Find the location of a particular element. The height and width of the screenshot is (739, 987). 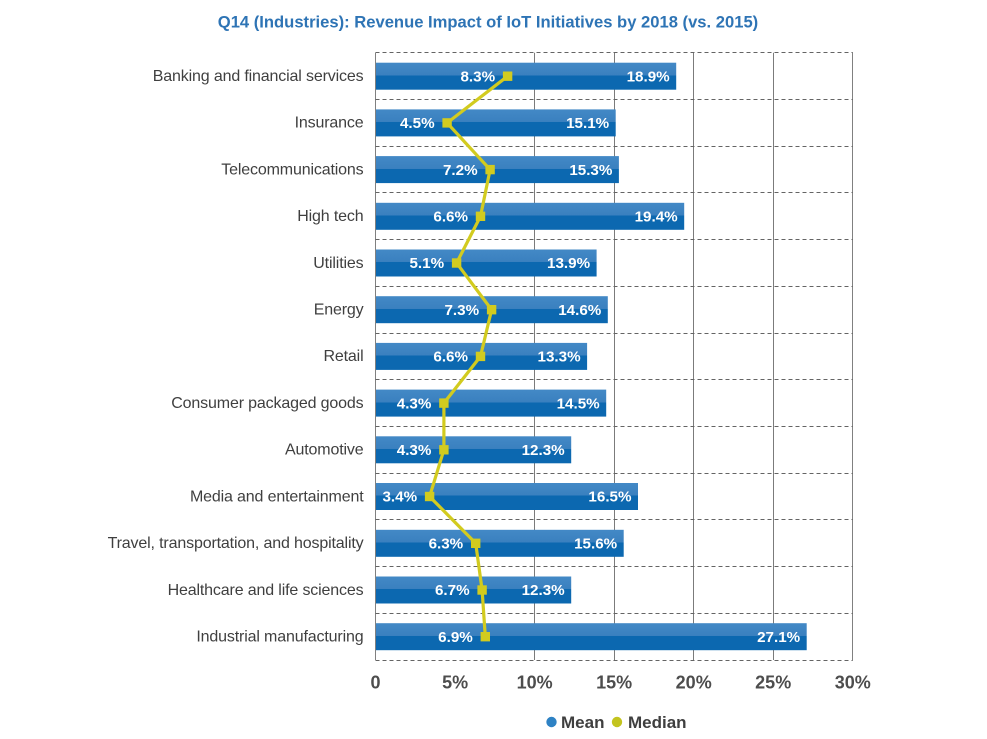

svg-text: Mean is located at coordinates (582, 722).